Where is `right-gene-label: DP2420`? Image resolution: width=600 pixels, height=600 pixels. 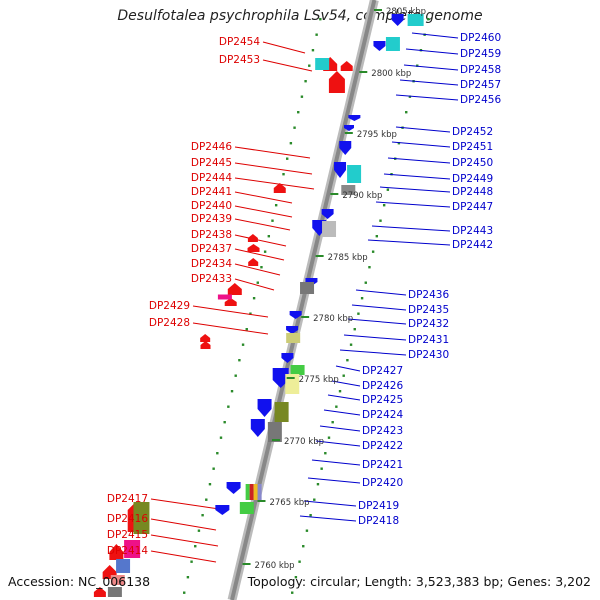 right-gene-label: DP2420 is located at coordinates (382, 483).